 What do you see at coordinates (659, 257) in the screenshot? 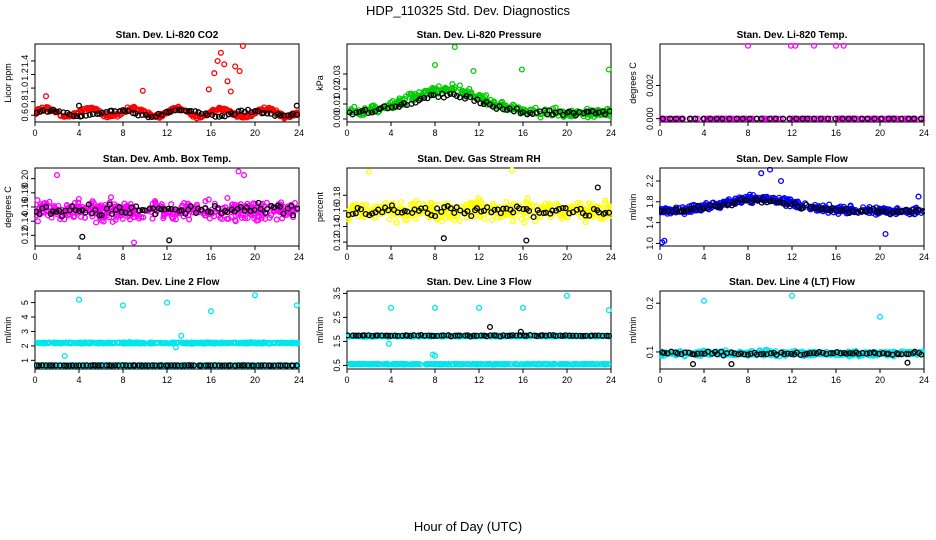
I see `x-tick-label: 0` at bounding box center [659, 257].